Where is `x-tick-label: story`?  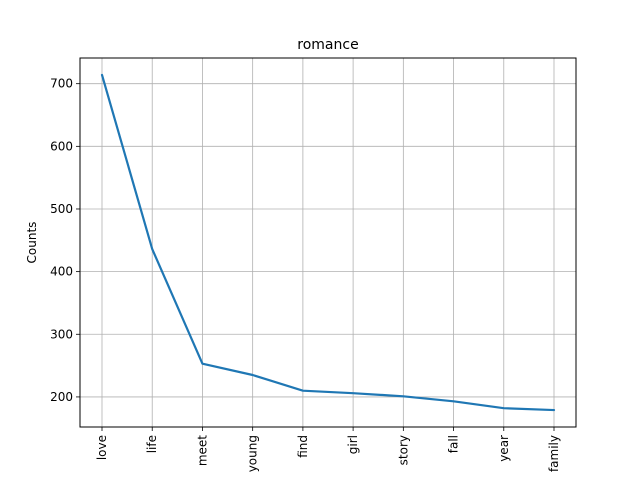 x-tick-label: story is located at coordinates (403, 450).